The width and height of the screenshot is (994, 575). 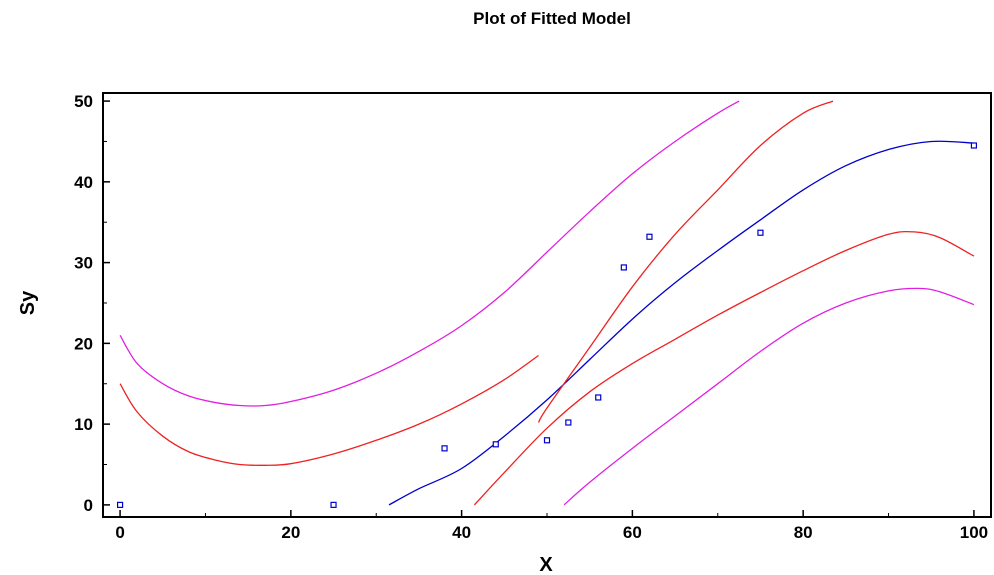 I want to click on y-tick-label: 30, so click(x=83, y=263).